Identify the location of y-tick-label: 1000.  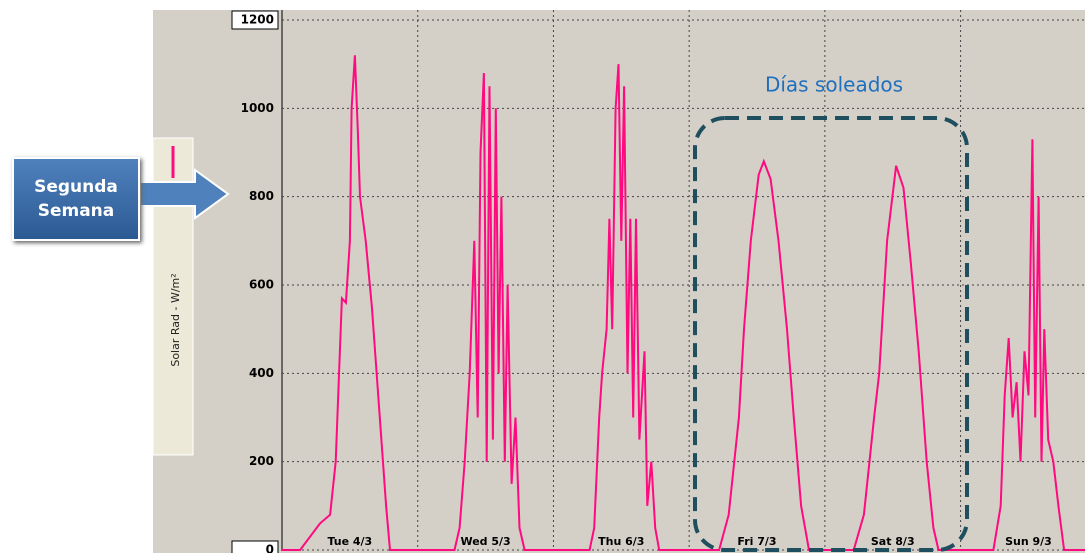
(257, 108).